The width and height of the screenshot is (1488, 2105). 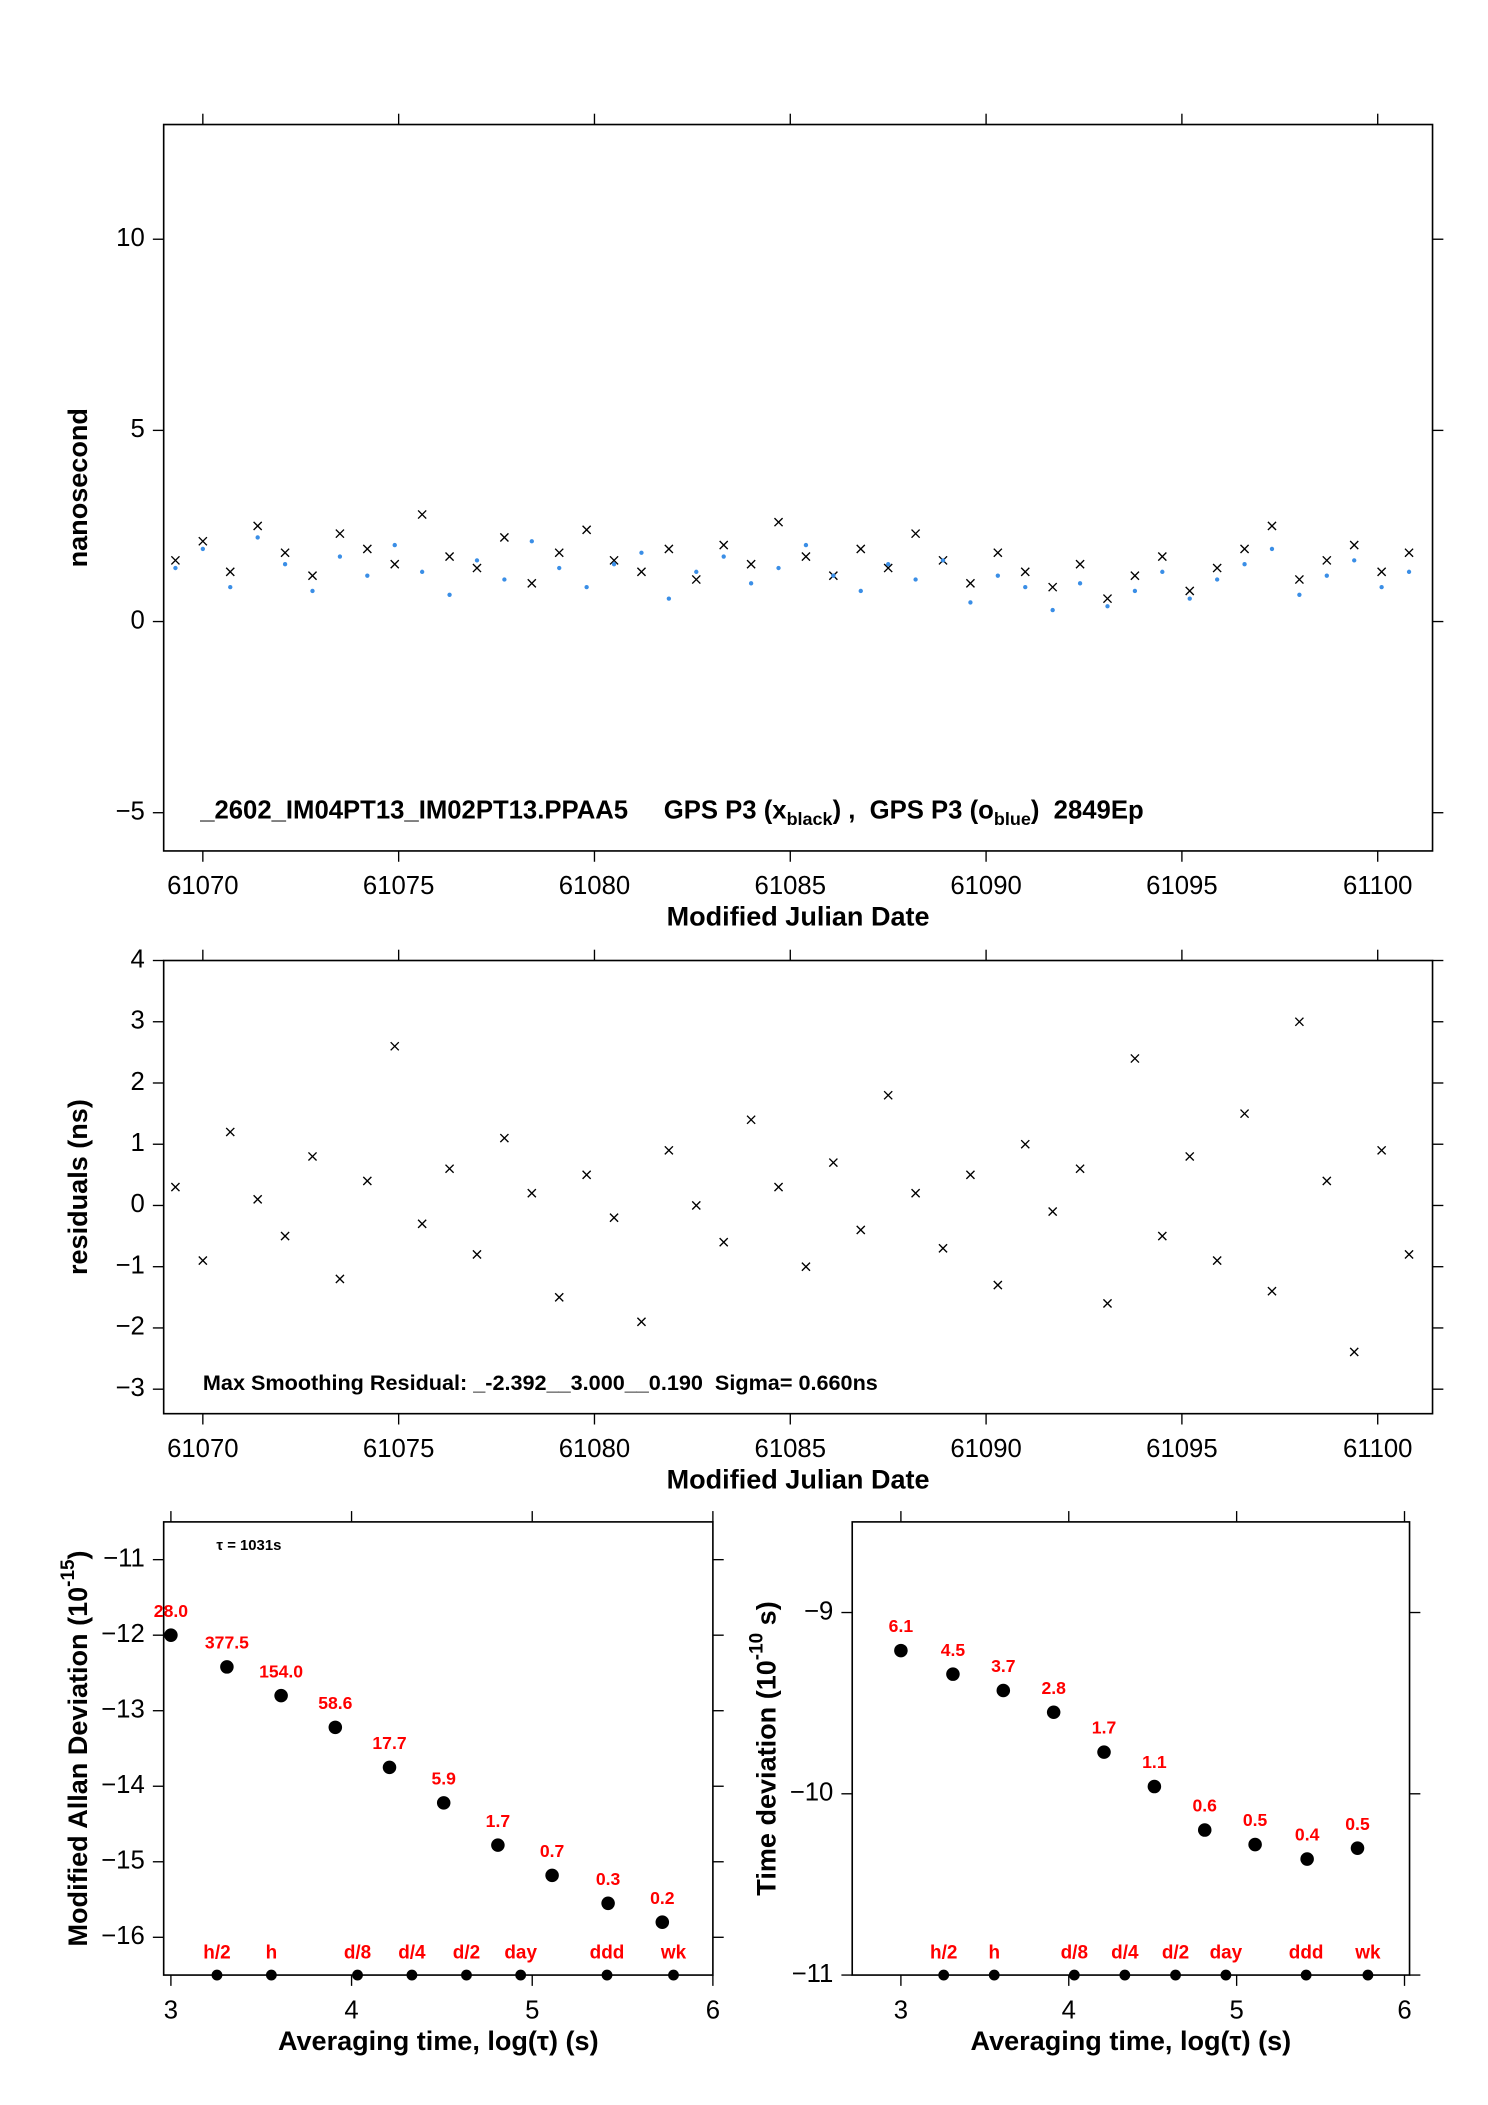 What do you see at coordinates (357, 1952) in the screenshot?
I see `time-marker-label: d/8` at bounding box center [357, 1952].